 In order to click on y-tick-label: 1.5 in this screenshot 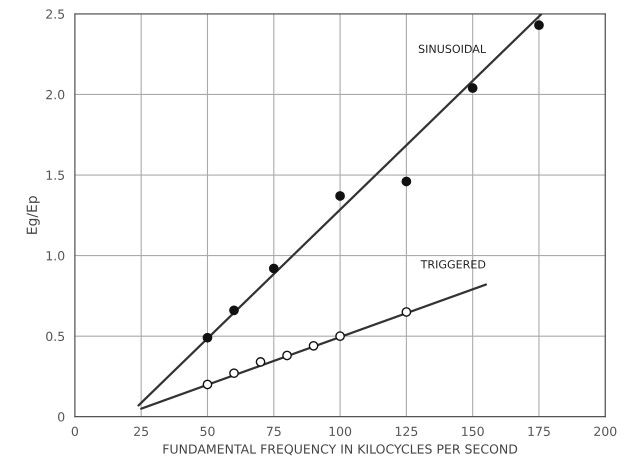, I will do `click(55, 175)`.